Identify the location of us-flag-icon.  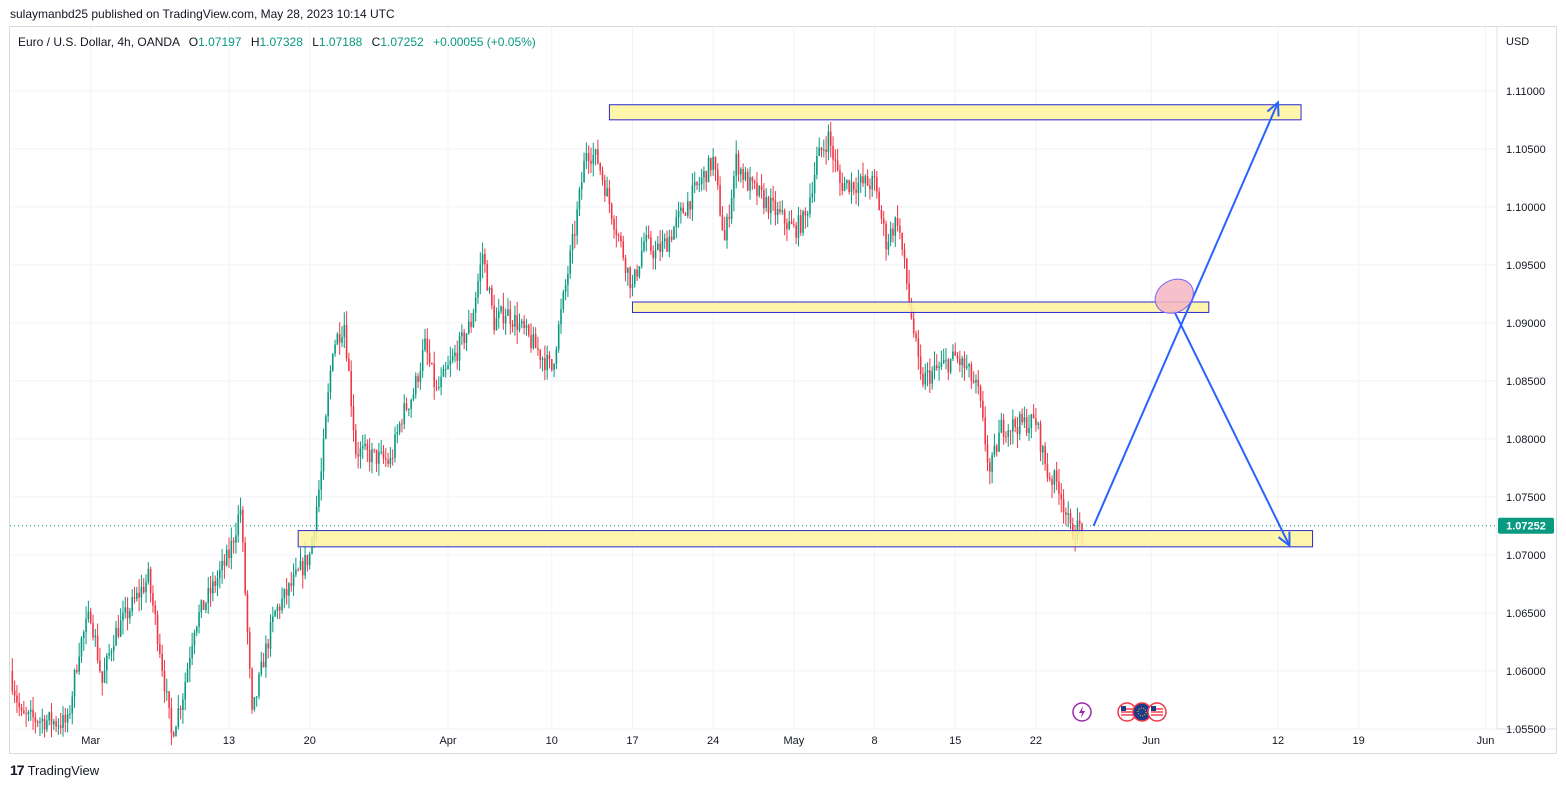
(1157, 712).